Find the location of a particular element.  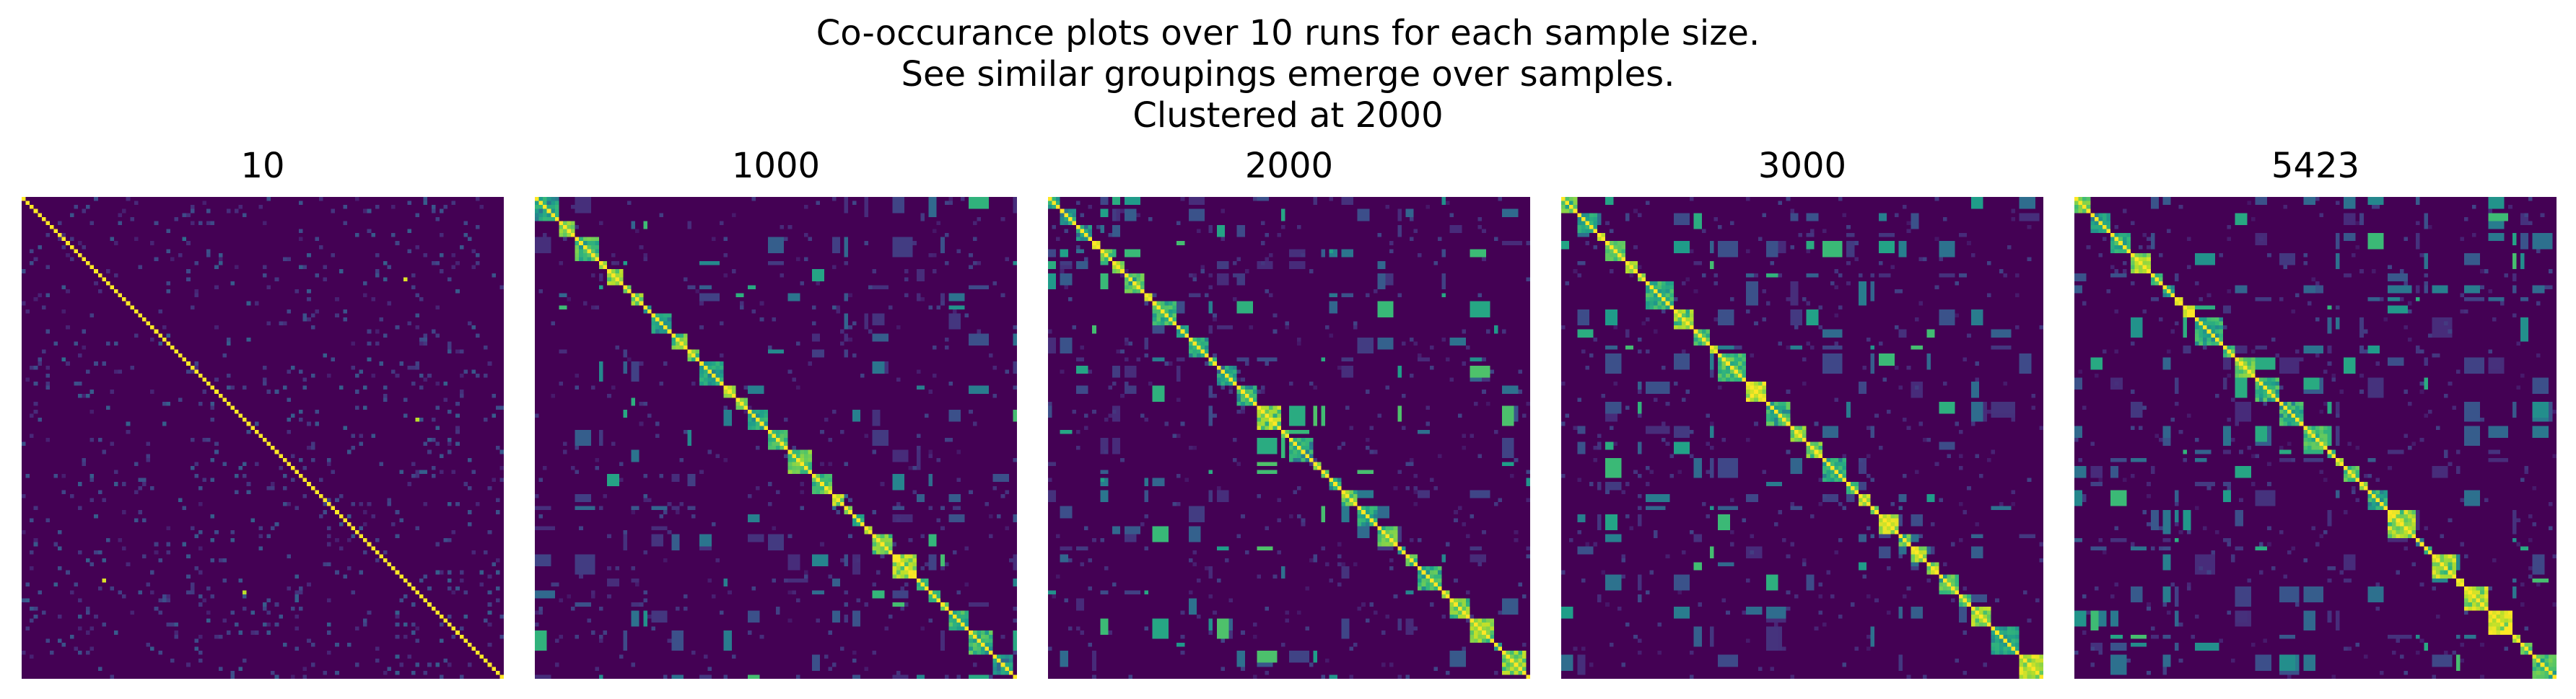

panel-title: 10 is located at coordinates (262, 166).